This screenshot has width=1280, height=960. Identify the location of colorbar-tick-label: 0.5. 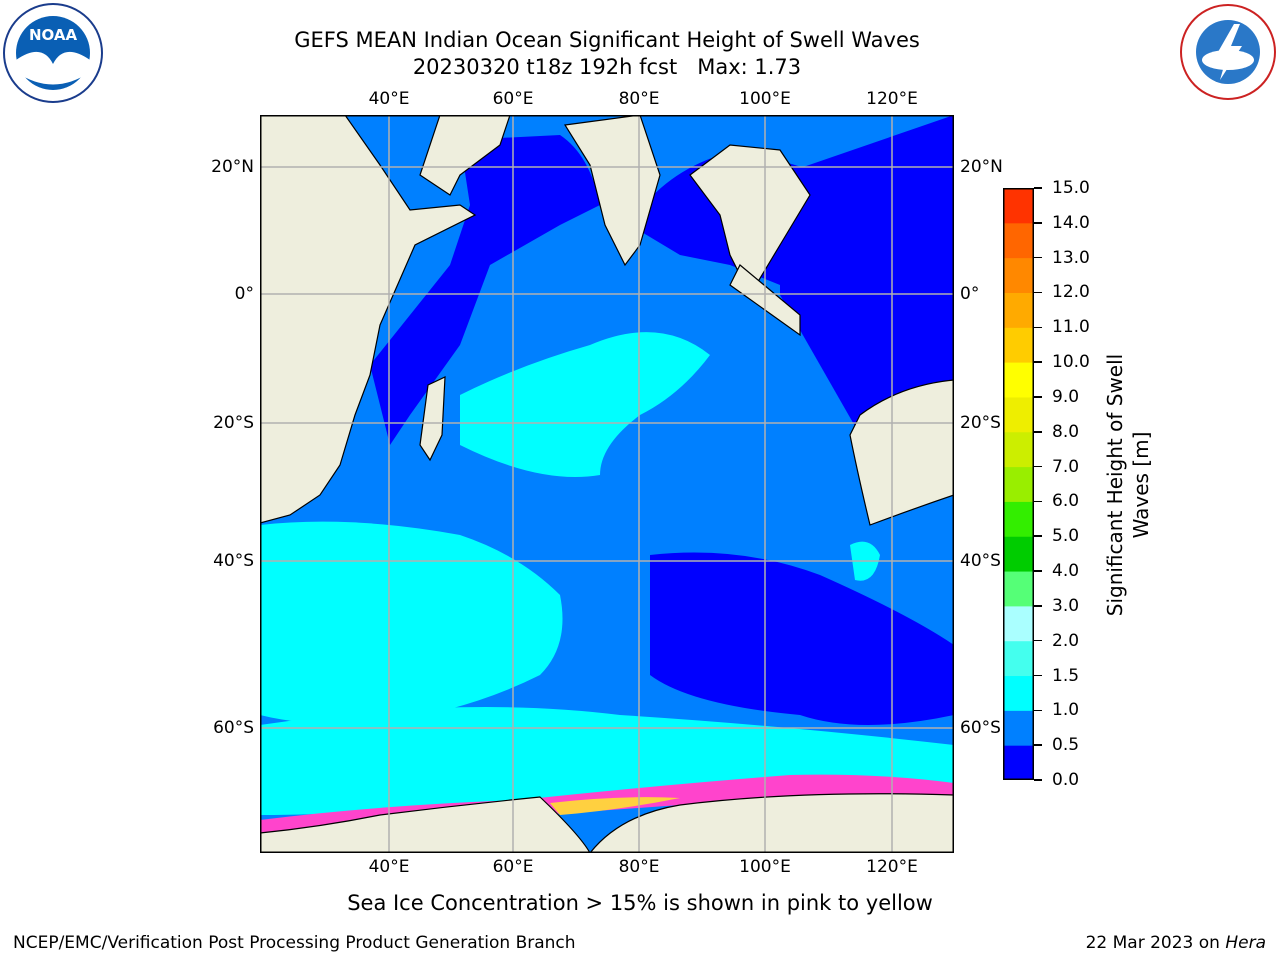
(1066, 745).